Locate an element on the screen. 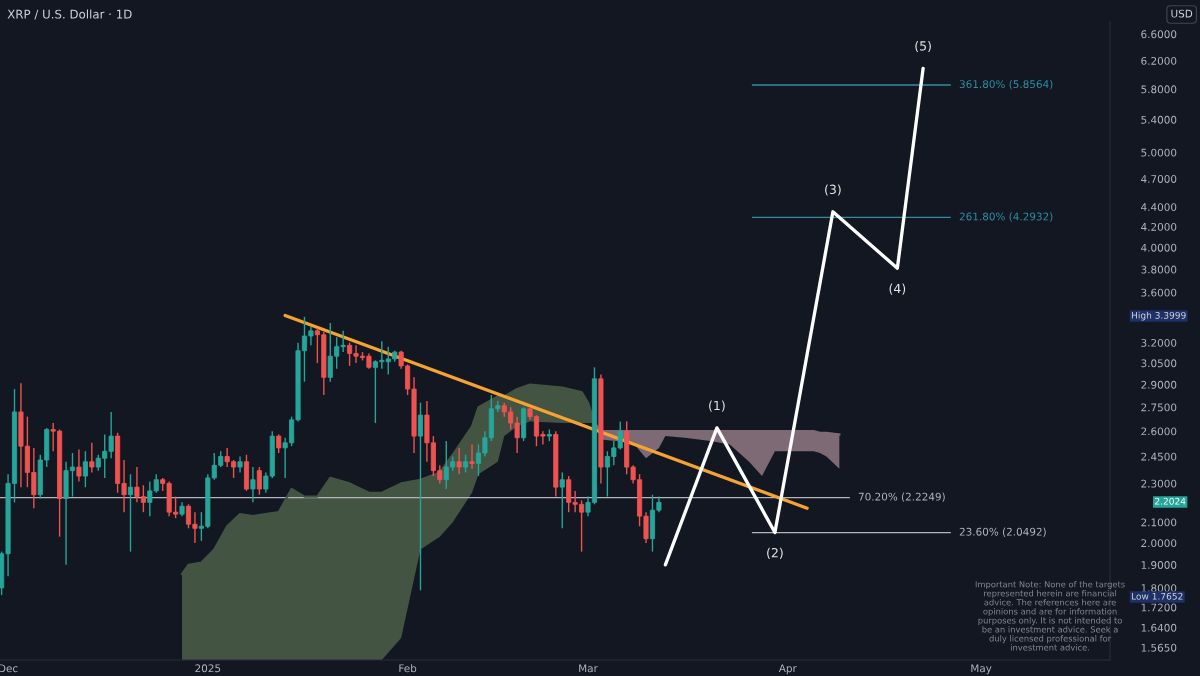  y-tick-label: 5.8000 is located at coordinates (1159, 89).